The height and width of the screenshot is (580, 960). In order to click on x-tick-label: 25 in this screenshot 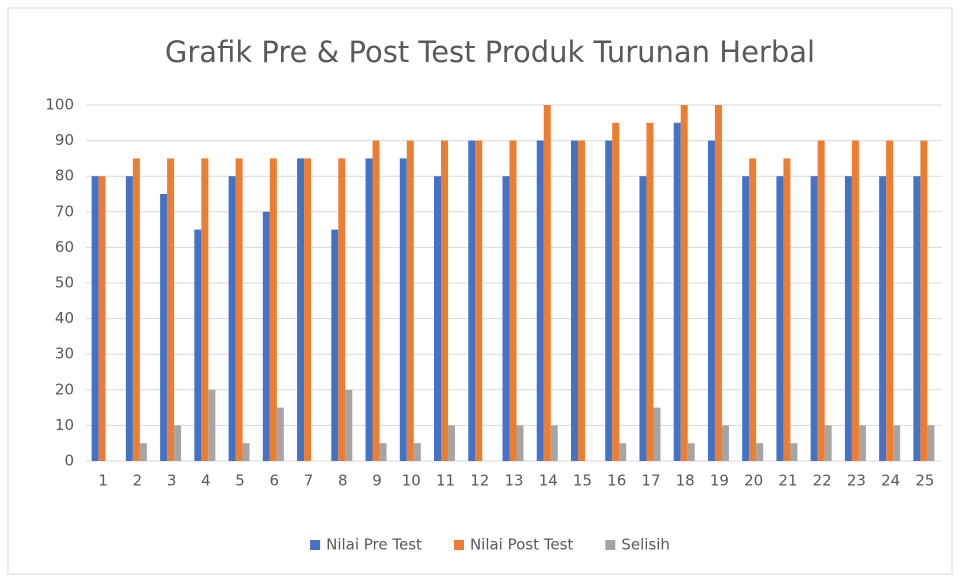, I will do `click(924, 481)`.